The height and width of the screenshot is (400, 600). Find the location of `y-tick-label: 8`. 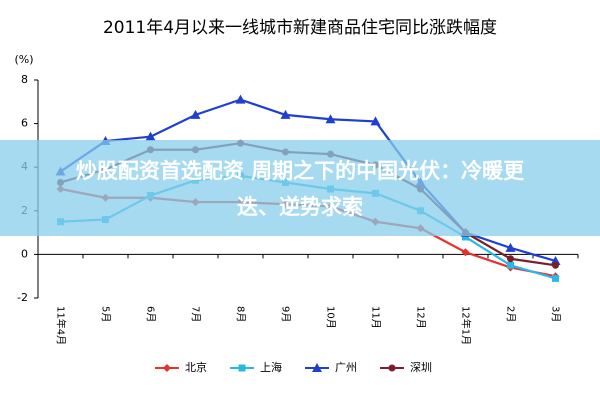

y-tick-label: 8 is located at coordinates (24, 79).